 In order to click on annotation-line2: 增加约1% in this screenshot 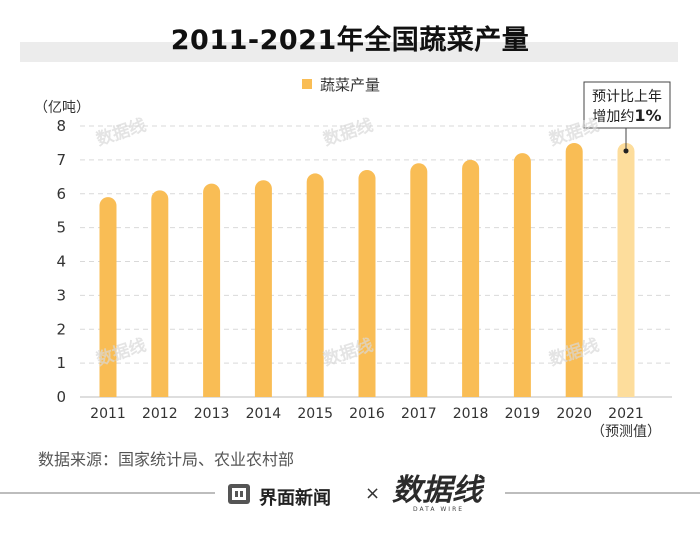, I will do `click(626, 115)`.